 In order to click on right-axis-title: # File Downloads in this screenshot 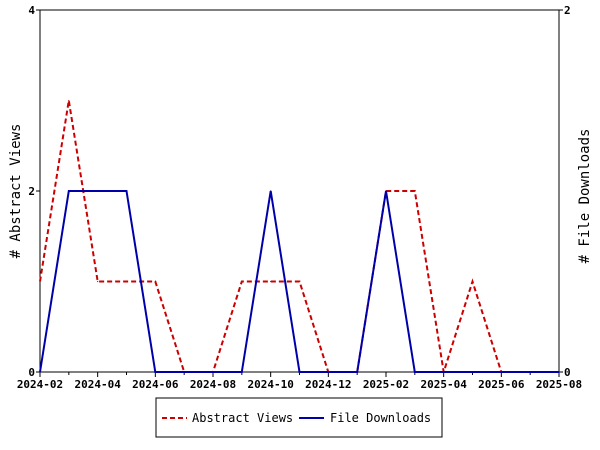, I will do `click(585, 196)`.